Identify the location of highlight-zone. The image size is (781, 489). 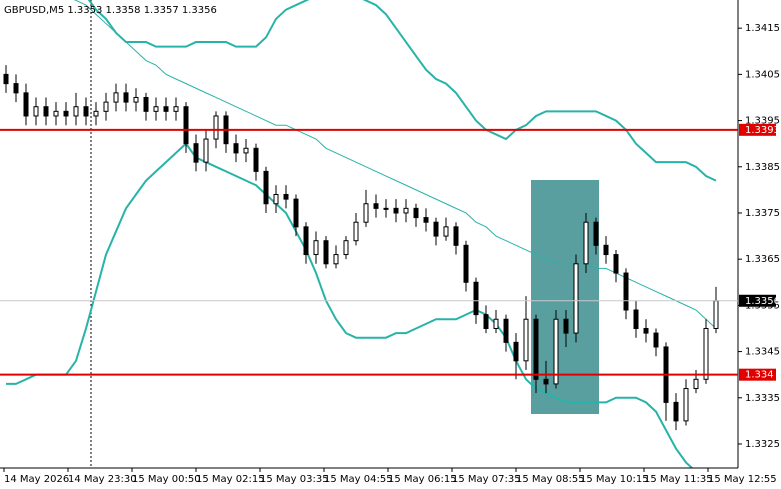
(565, 297).